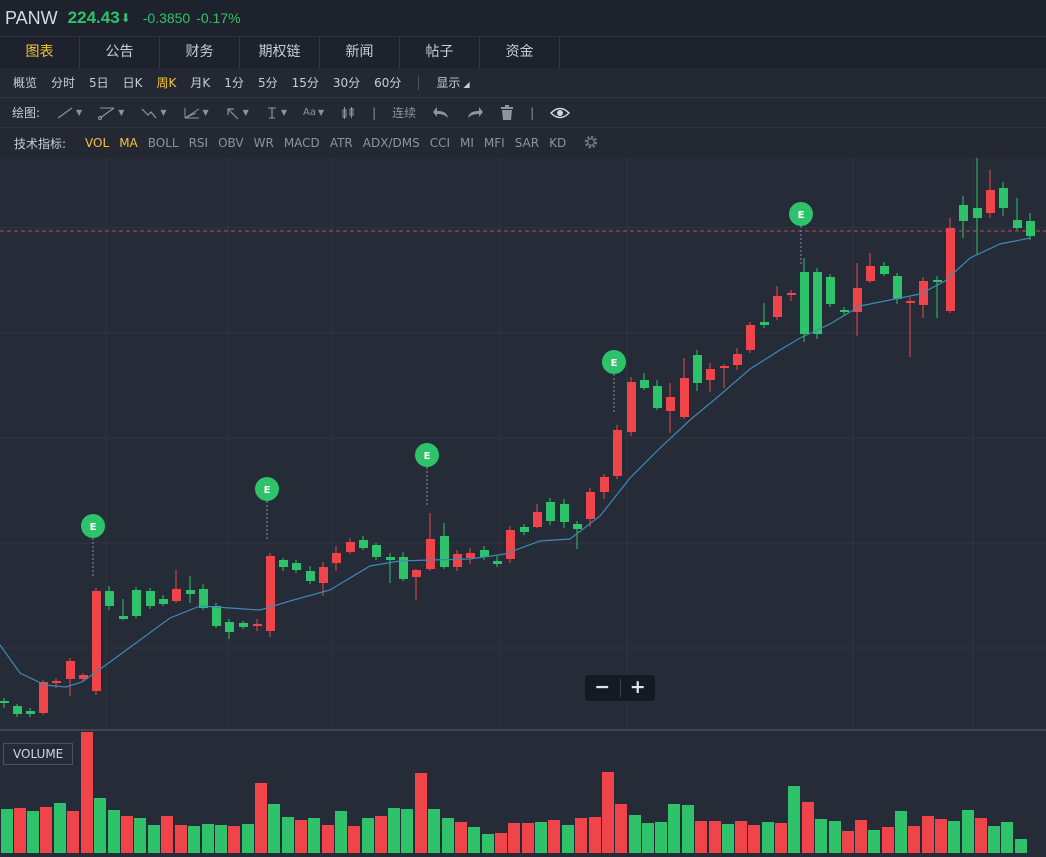 This screenshot has width=1046, height=857. What do you see at coordinates (198, 143) in the screenshot?
I see `indicator-rsi: RSI` at bounding box center [198, 143].